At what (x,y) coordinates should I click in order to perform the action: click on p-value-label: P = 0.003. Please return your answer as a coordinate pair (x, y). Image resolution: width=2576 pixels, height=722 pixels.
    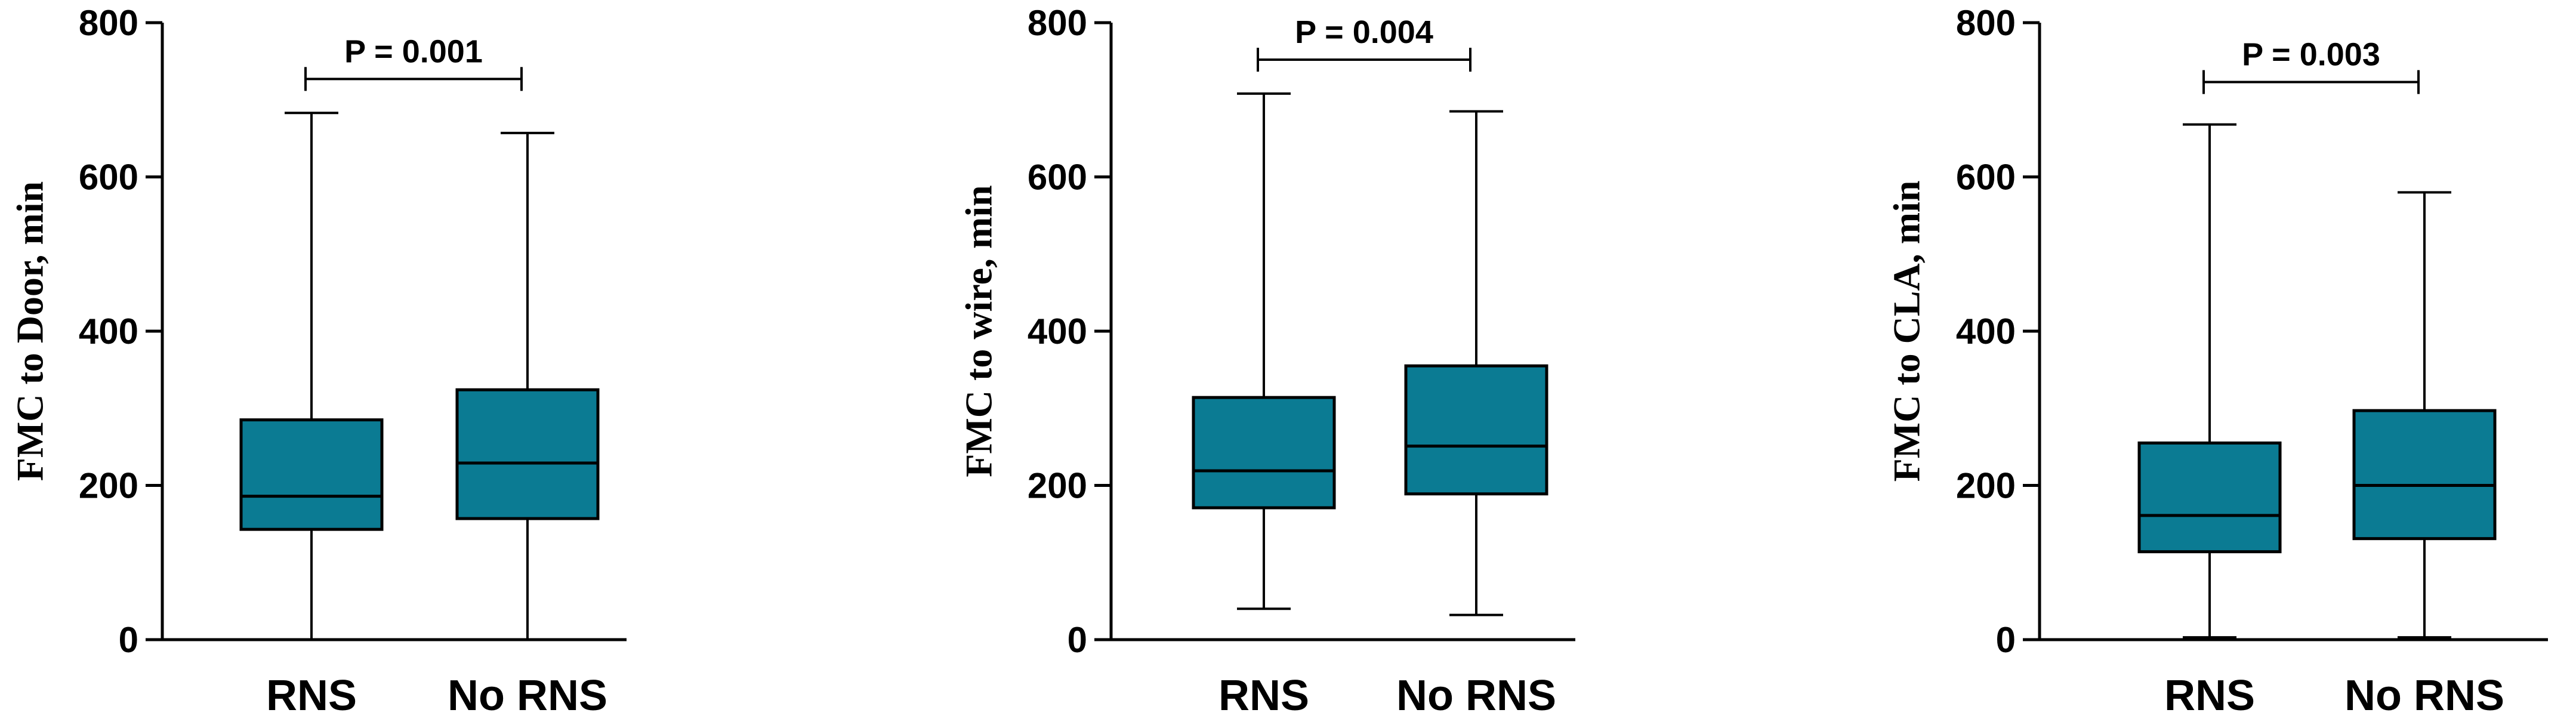
    Looking at the image, I should click on (2311, 55).